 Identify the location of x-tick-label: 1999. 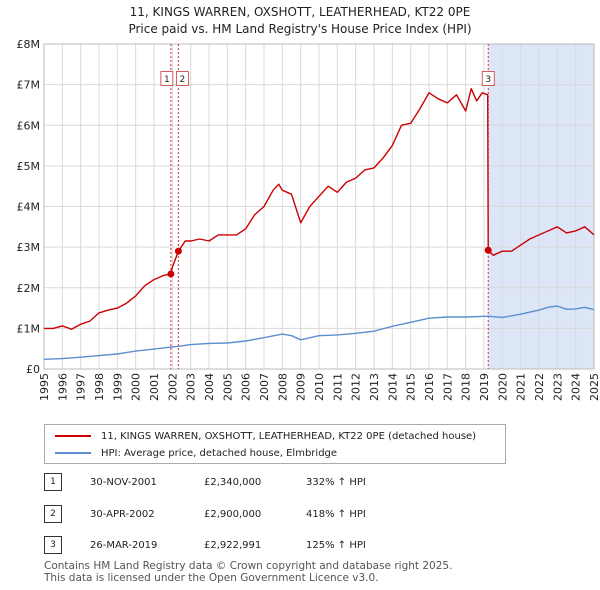
(117, 387).